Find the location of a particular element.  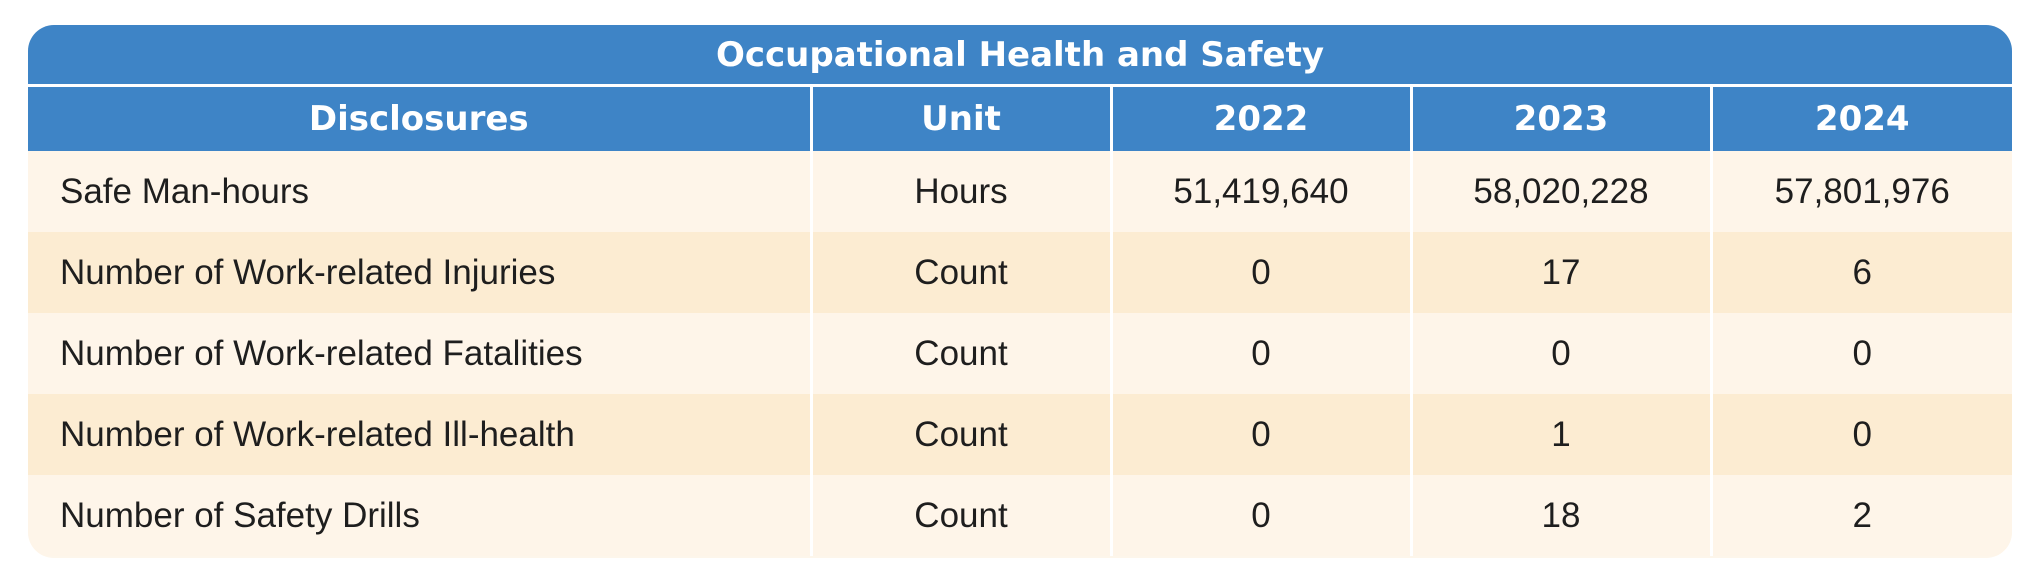

header-2024: 2024 is located at coordinates (1860, 119).